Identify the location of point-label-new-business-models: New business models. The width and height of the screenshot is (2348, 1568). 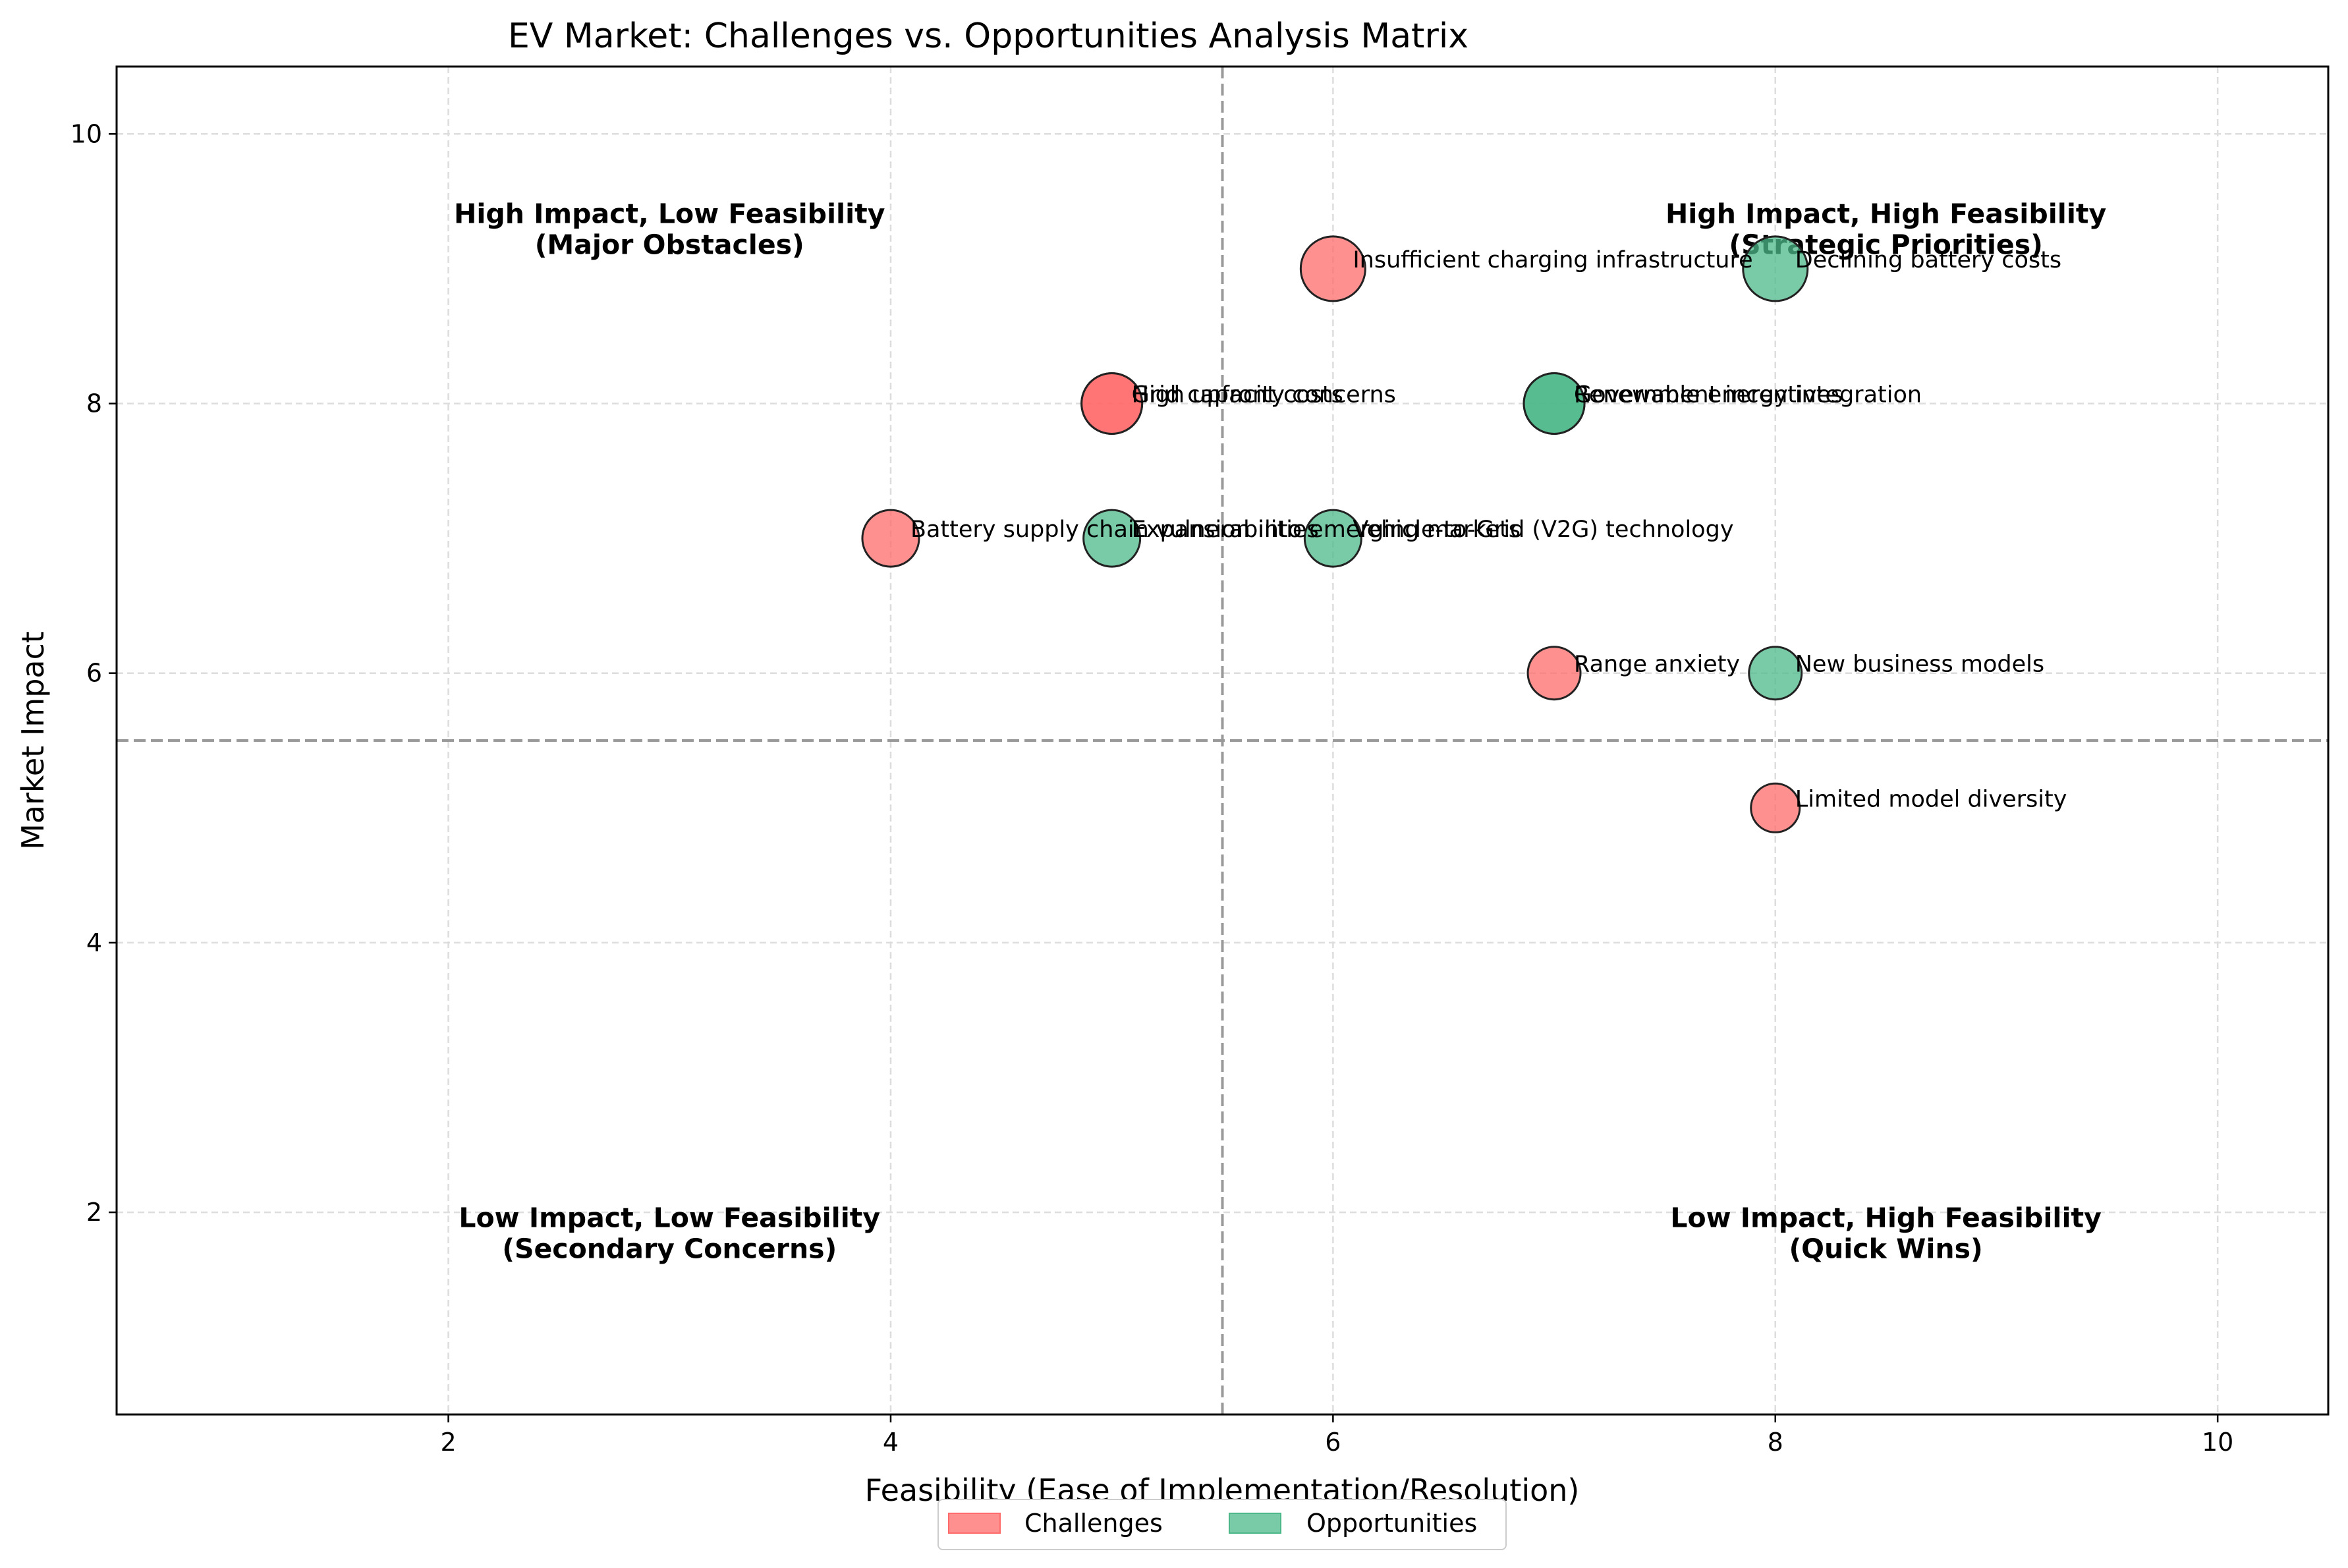
(1919, 665).